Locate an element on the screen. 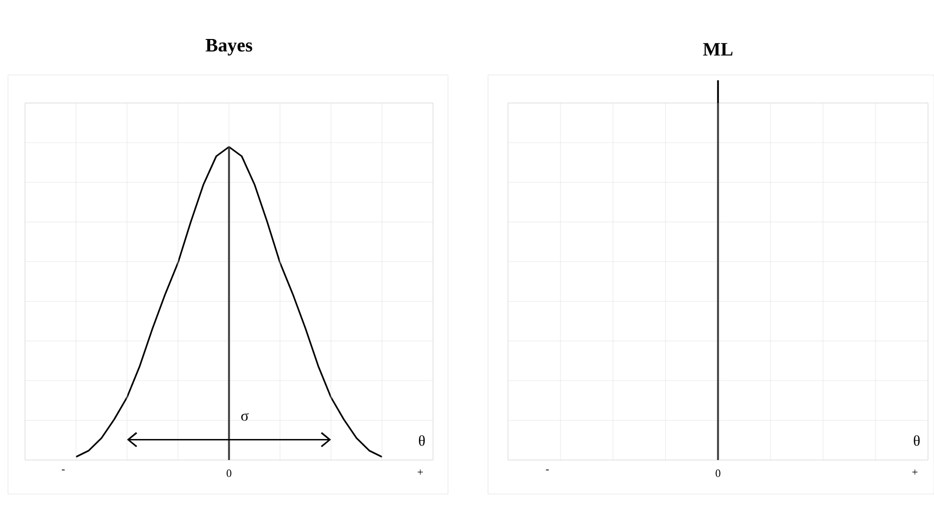 The height and width of the screenshot is (506, 934). chart-title: Bayes is located at coordinates (229, 47).